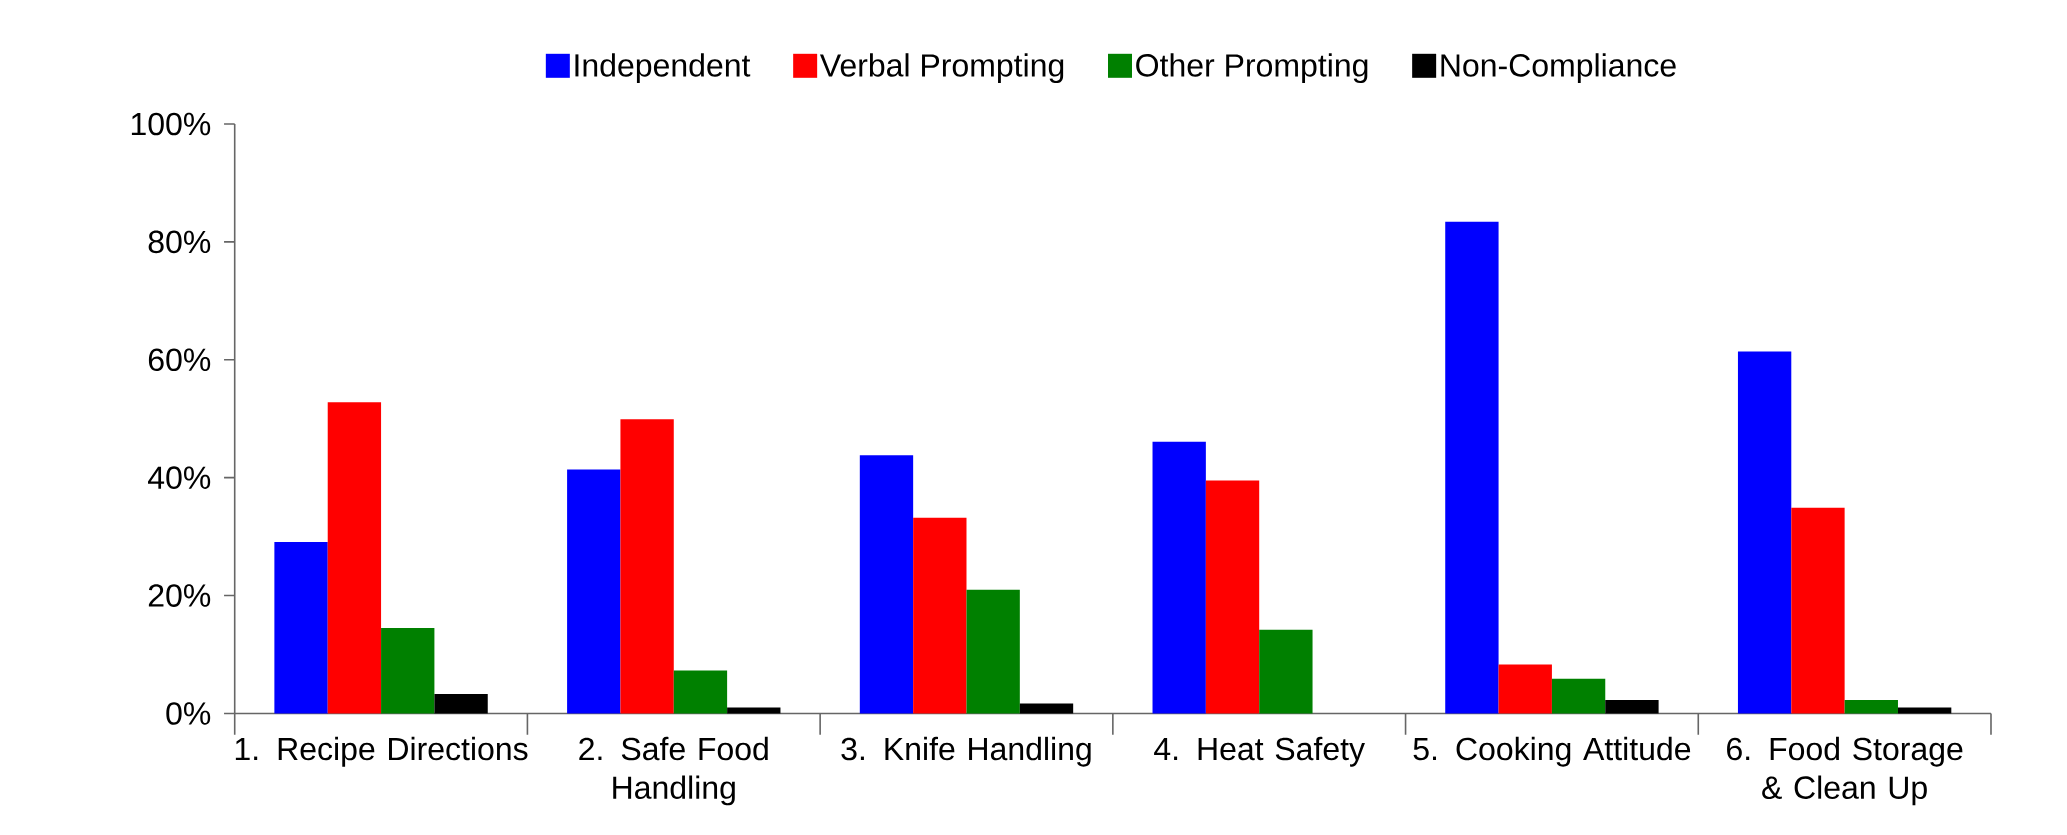  What do you see at coordinates (188, 713) in the screenshot?
I see `y-tick-label: 0%` at bounding box center [188, 713].